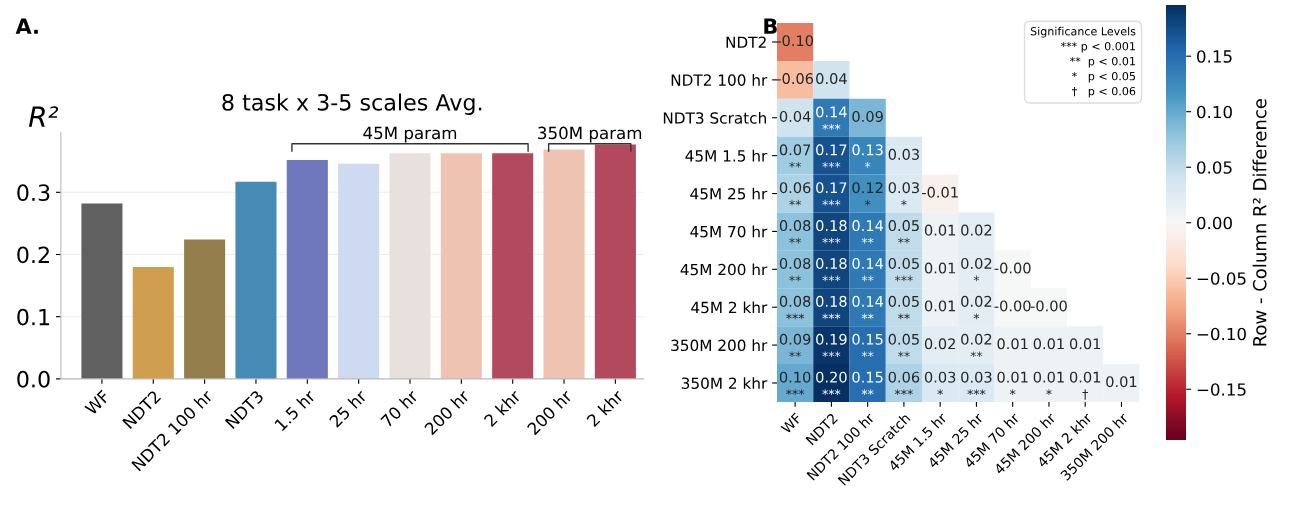  Describe the element at coordinates (719, 345) in the screenshot. I see `y-tick-label: 350M 200 hr` at that location.